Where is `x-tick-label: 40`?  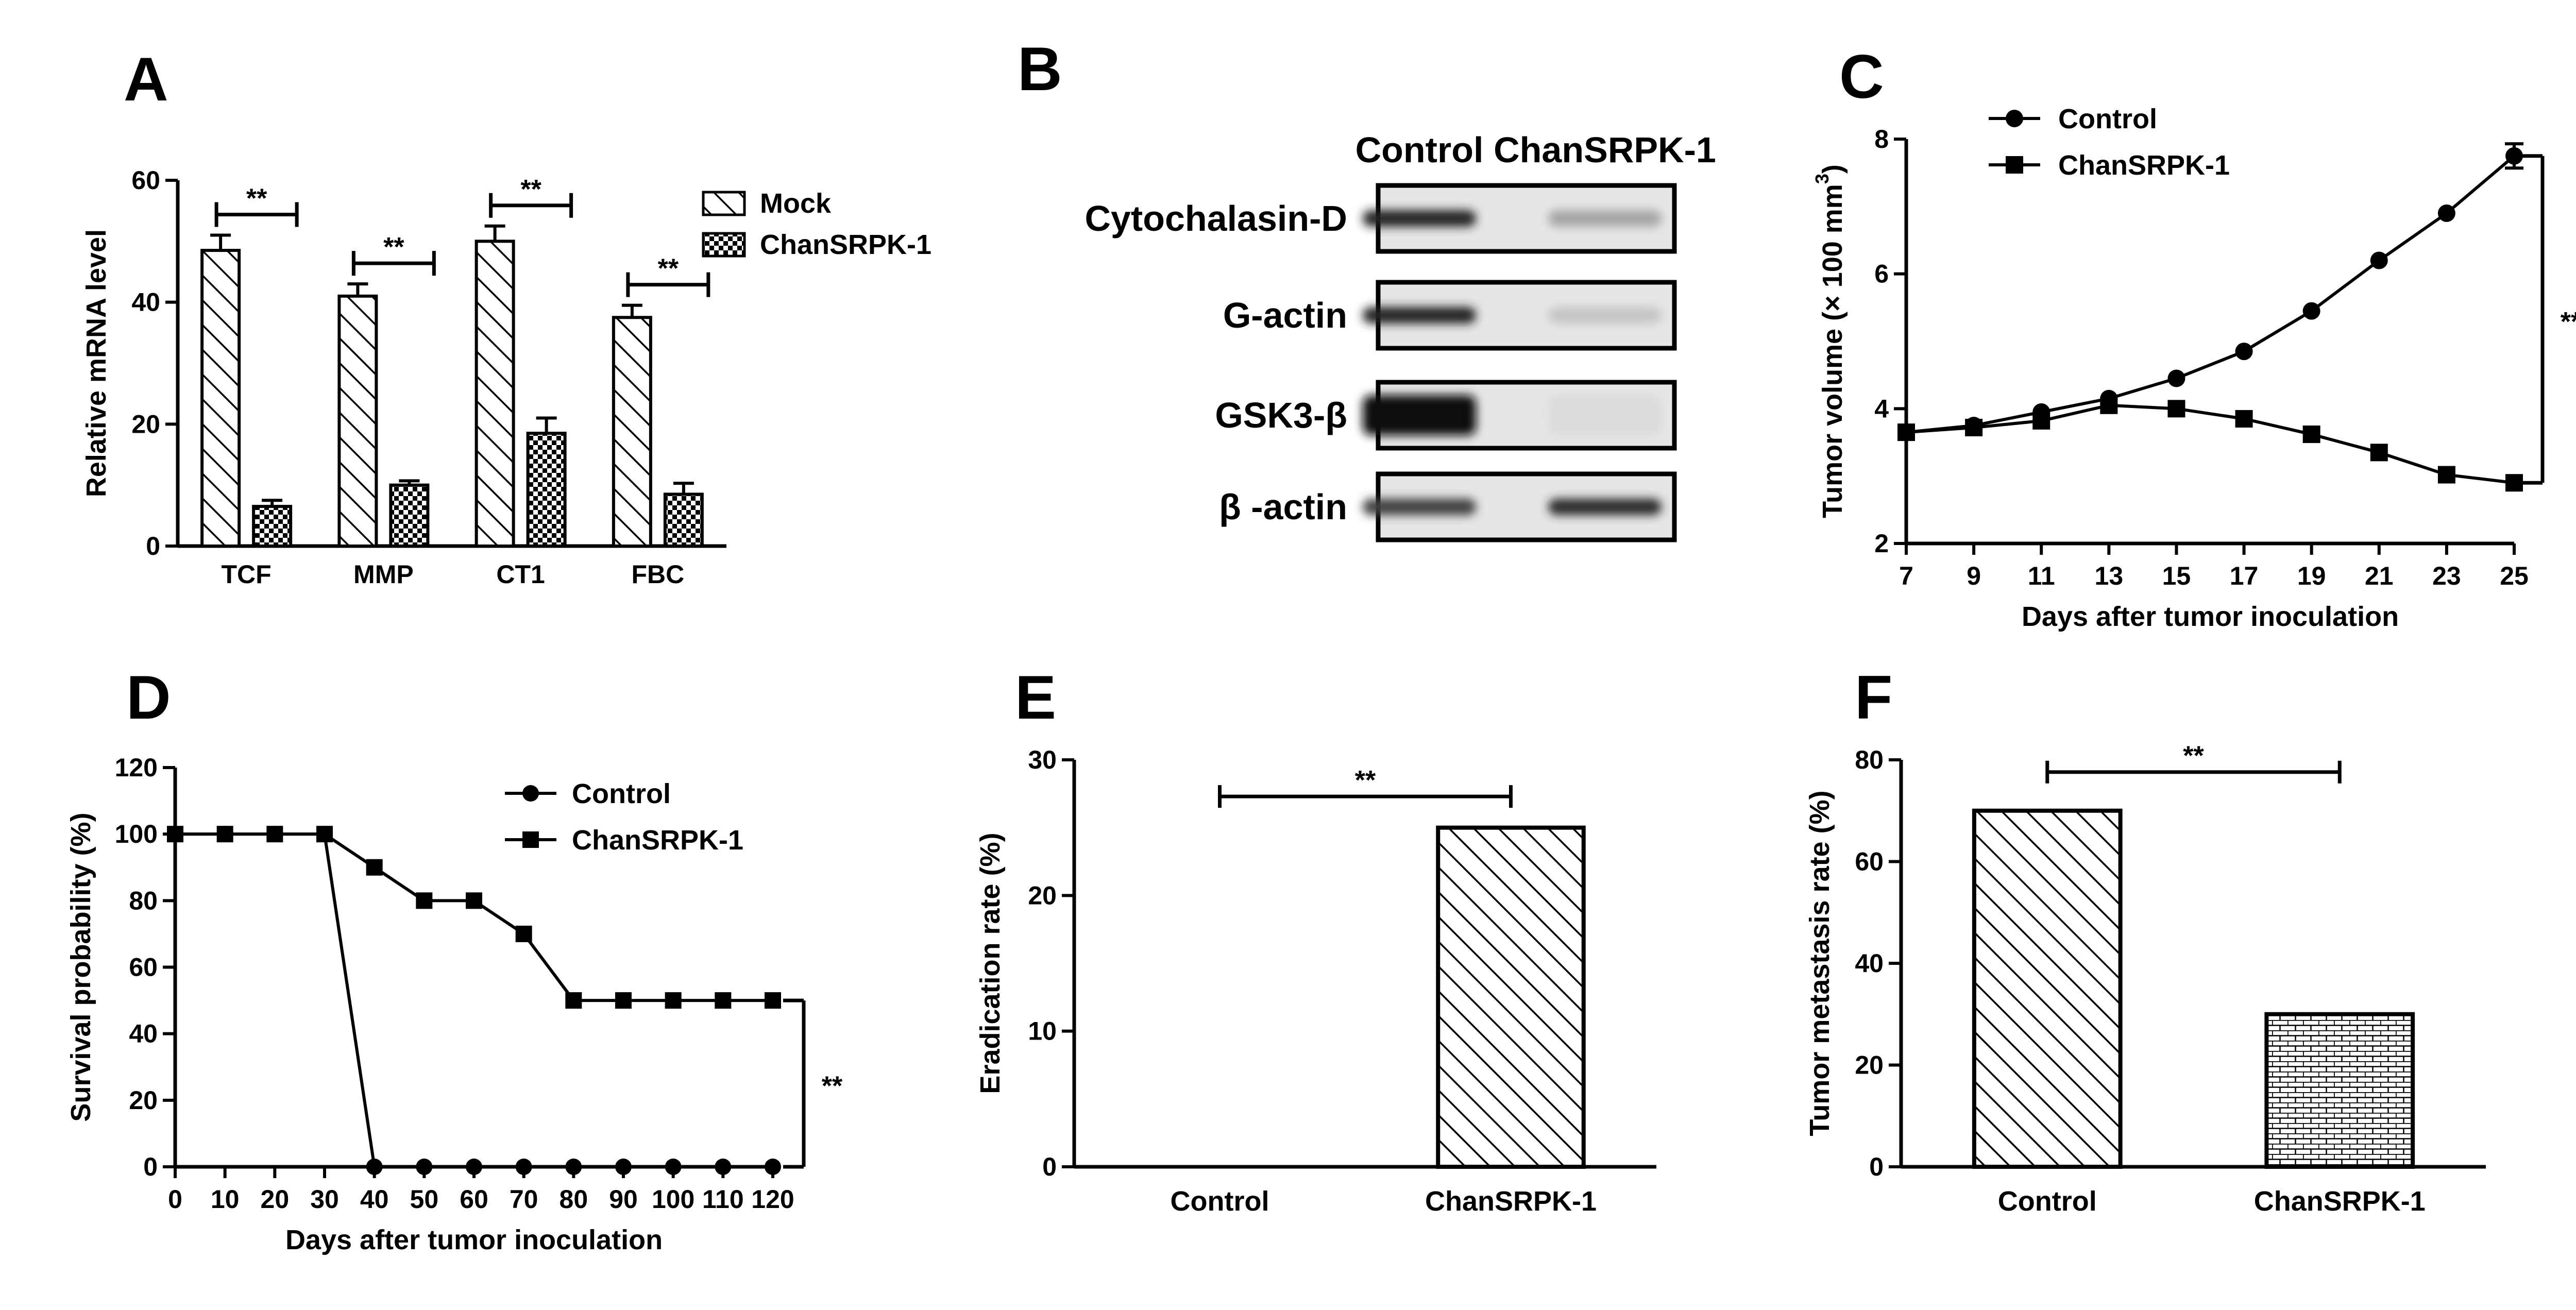 x-tick-label: 40 is located at coordinates (374, 1199).